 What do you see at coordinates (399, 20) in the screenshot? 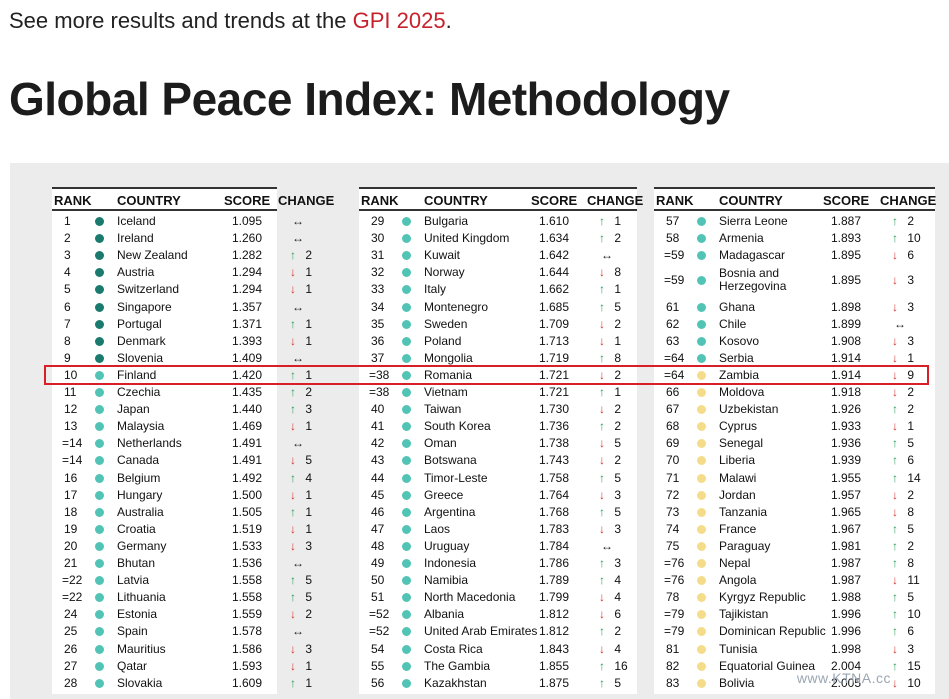
I see `gpi-2025-link: GPI 2025` at bounding box center [399, 20].